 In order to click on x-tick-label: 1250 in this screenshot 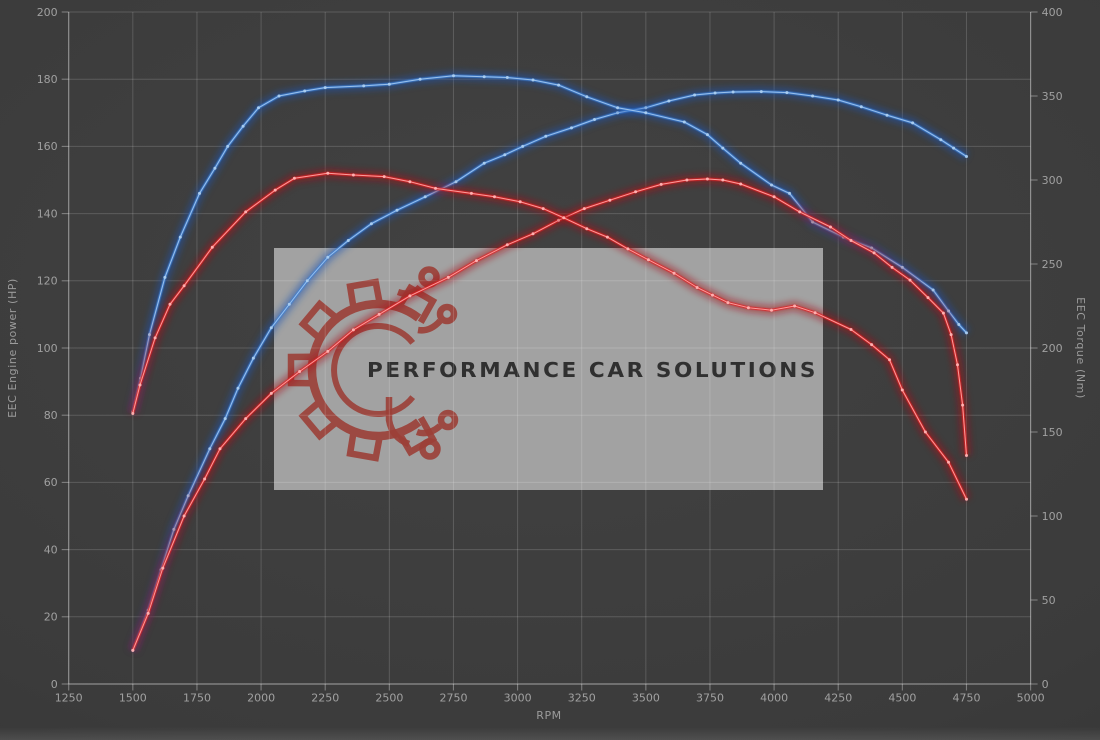, I will do `click(69, 698)`.